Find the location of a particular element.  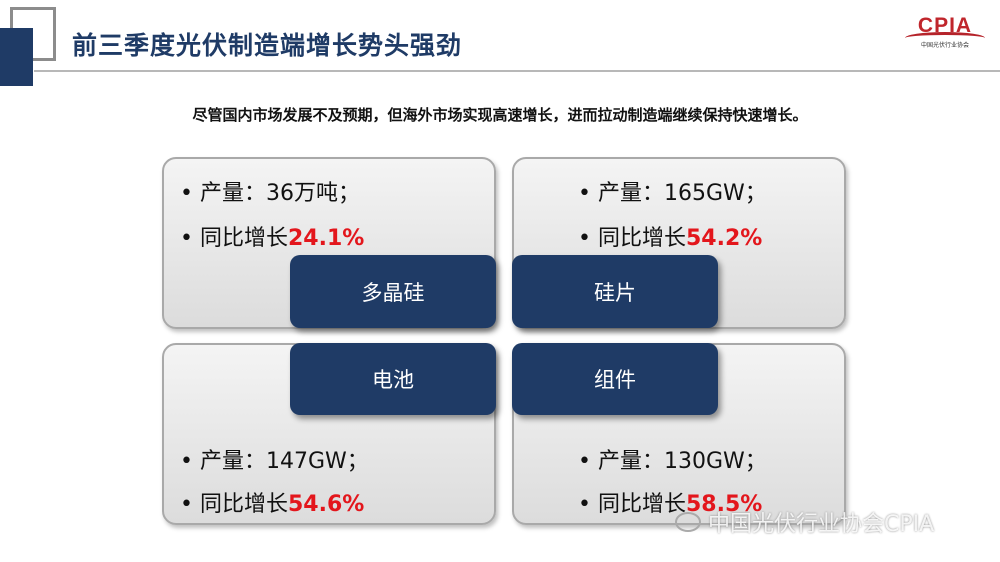

label-wafer: 硅片 is located at coordinates (615, 291).